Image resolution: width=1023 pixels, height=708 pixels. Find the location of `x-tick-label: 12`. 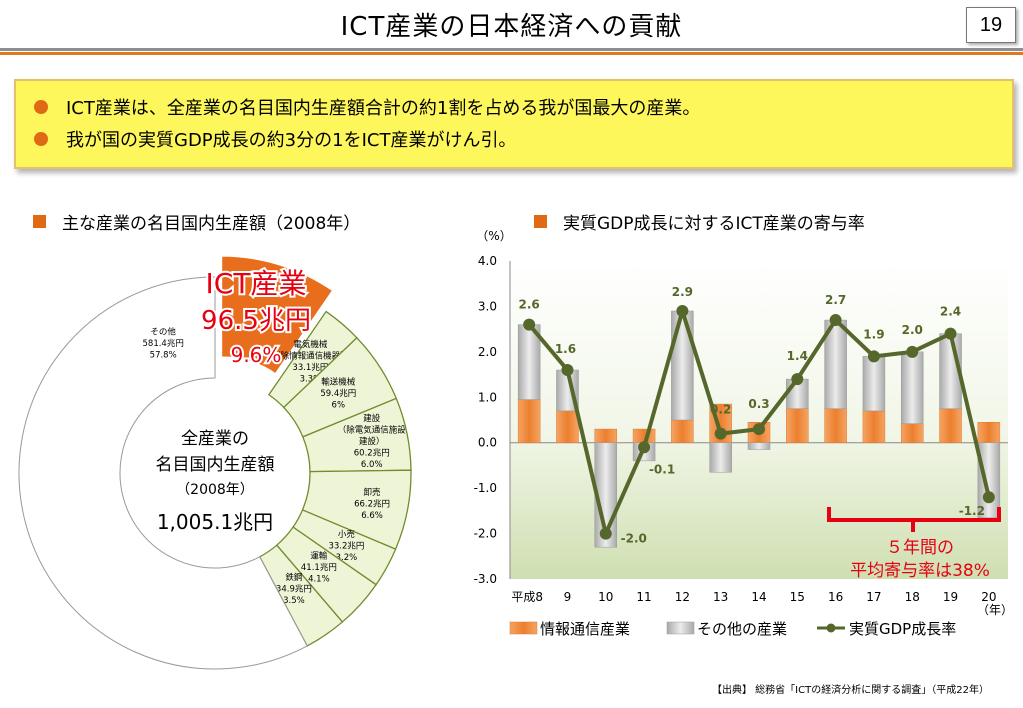

x-tick-label: 12 is located at coordinates (682, 597).